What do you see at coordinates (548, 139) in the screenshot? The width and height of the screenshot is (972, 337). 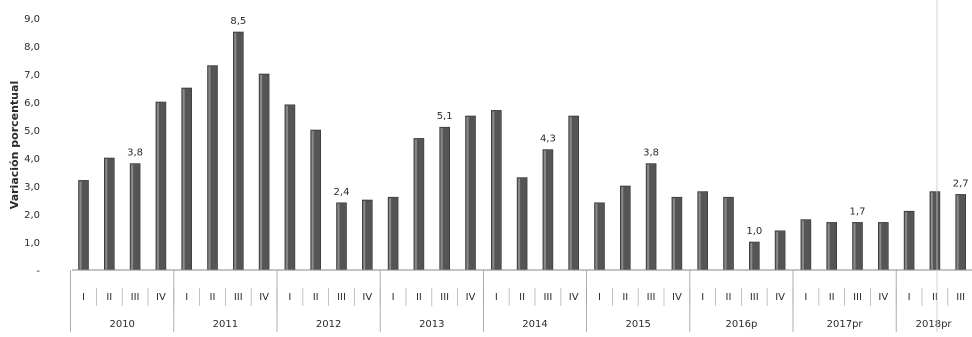 I see `data-label: 4,3` at bounding box center [548, 139].